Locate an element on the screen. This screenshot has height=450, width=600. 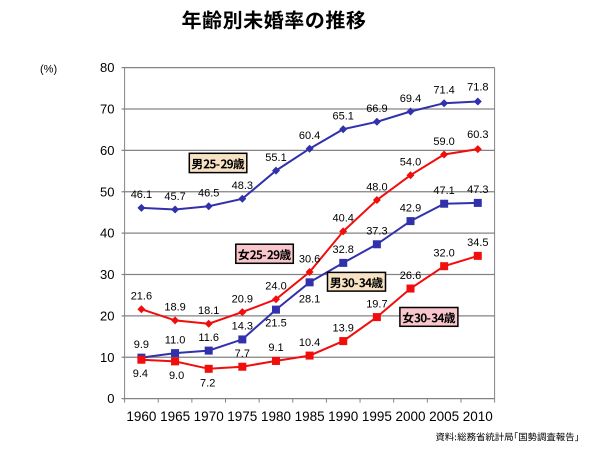
svg-text: 45.7 is located at coordinates (174, 197).